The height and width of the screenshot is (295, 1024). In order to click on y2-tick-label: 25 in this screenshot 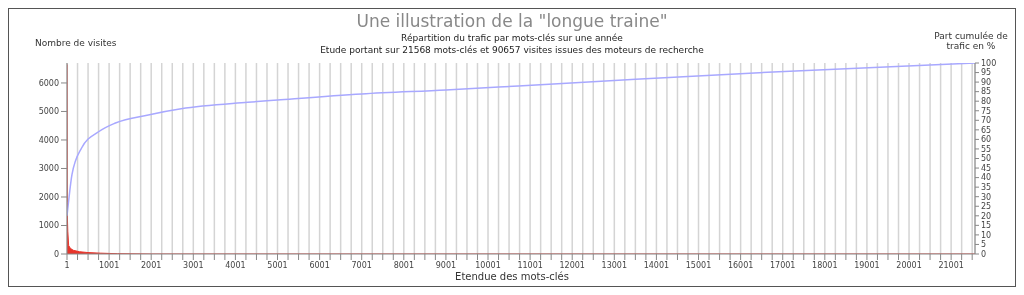, I will do `click(986, 207)`.